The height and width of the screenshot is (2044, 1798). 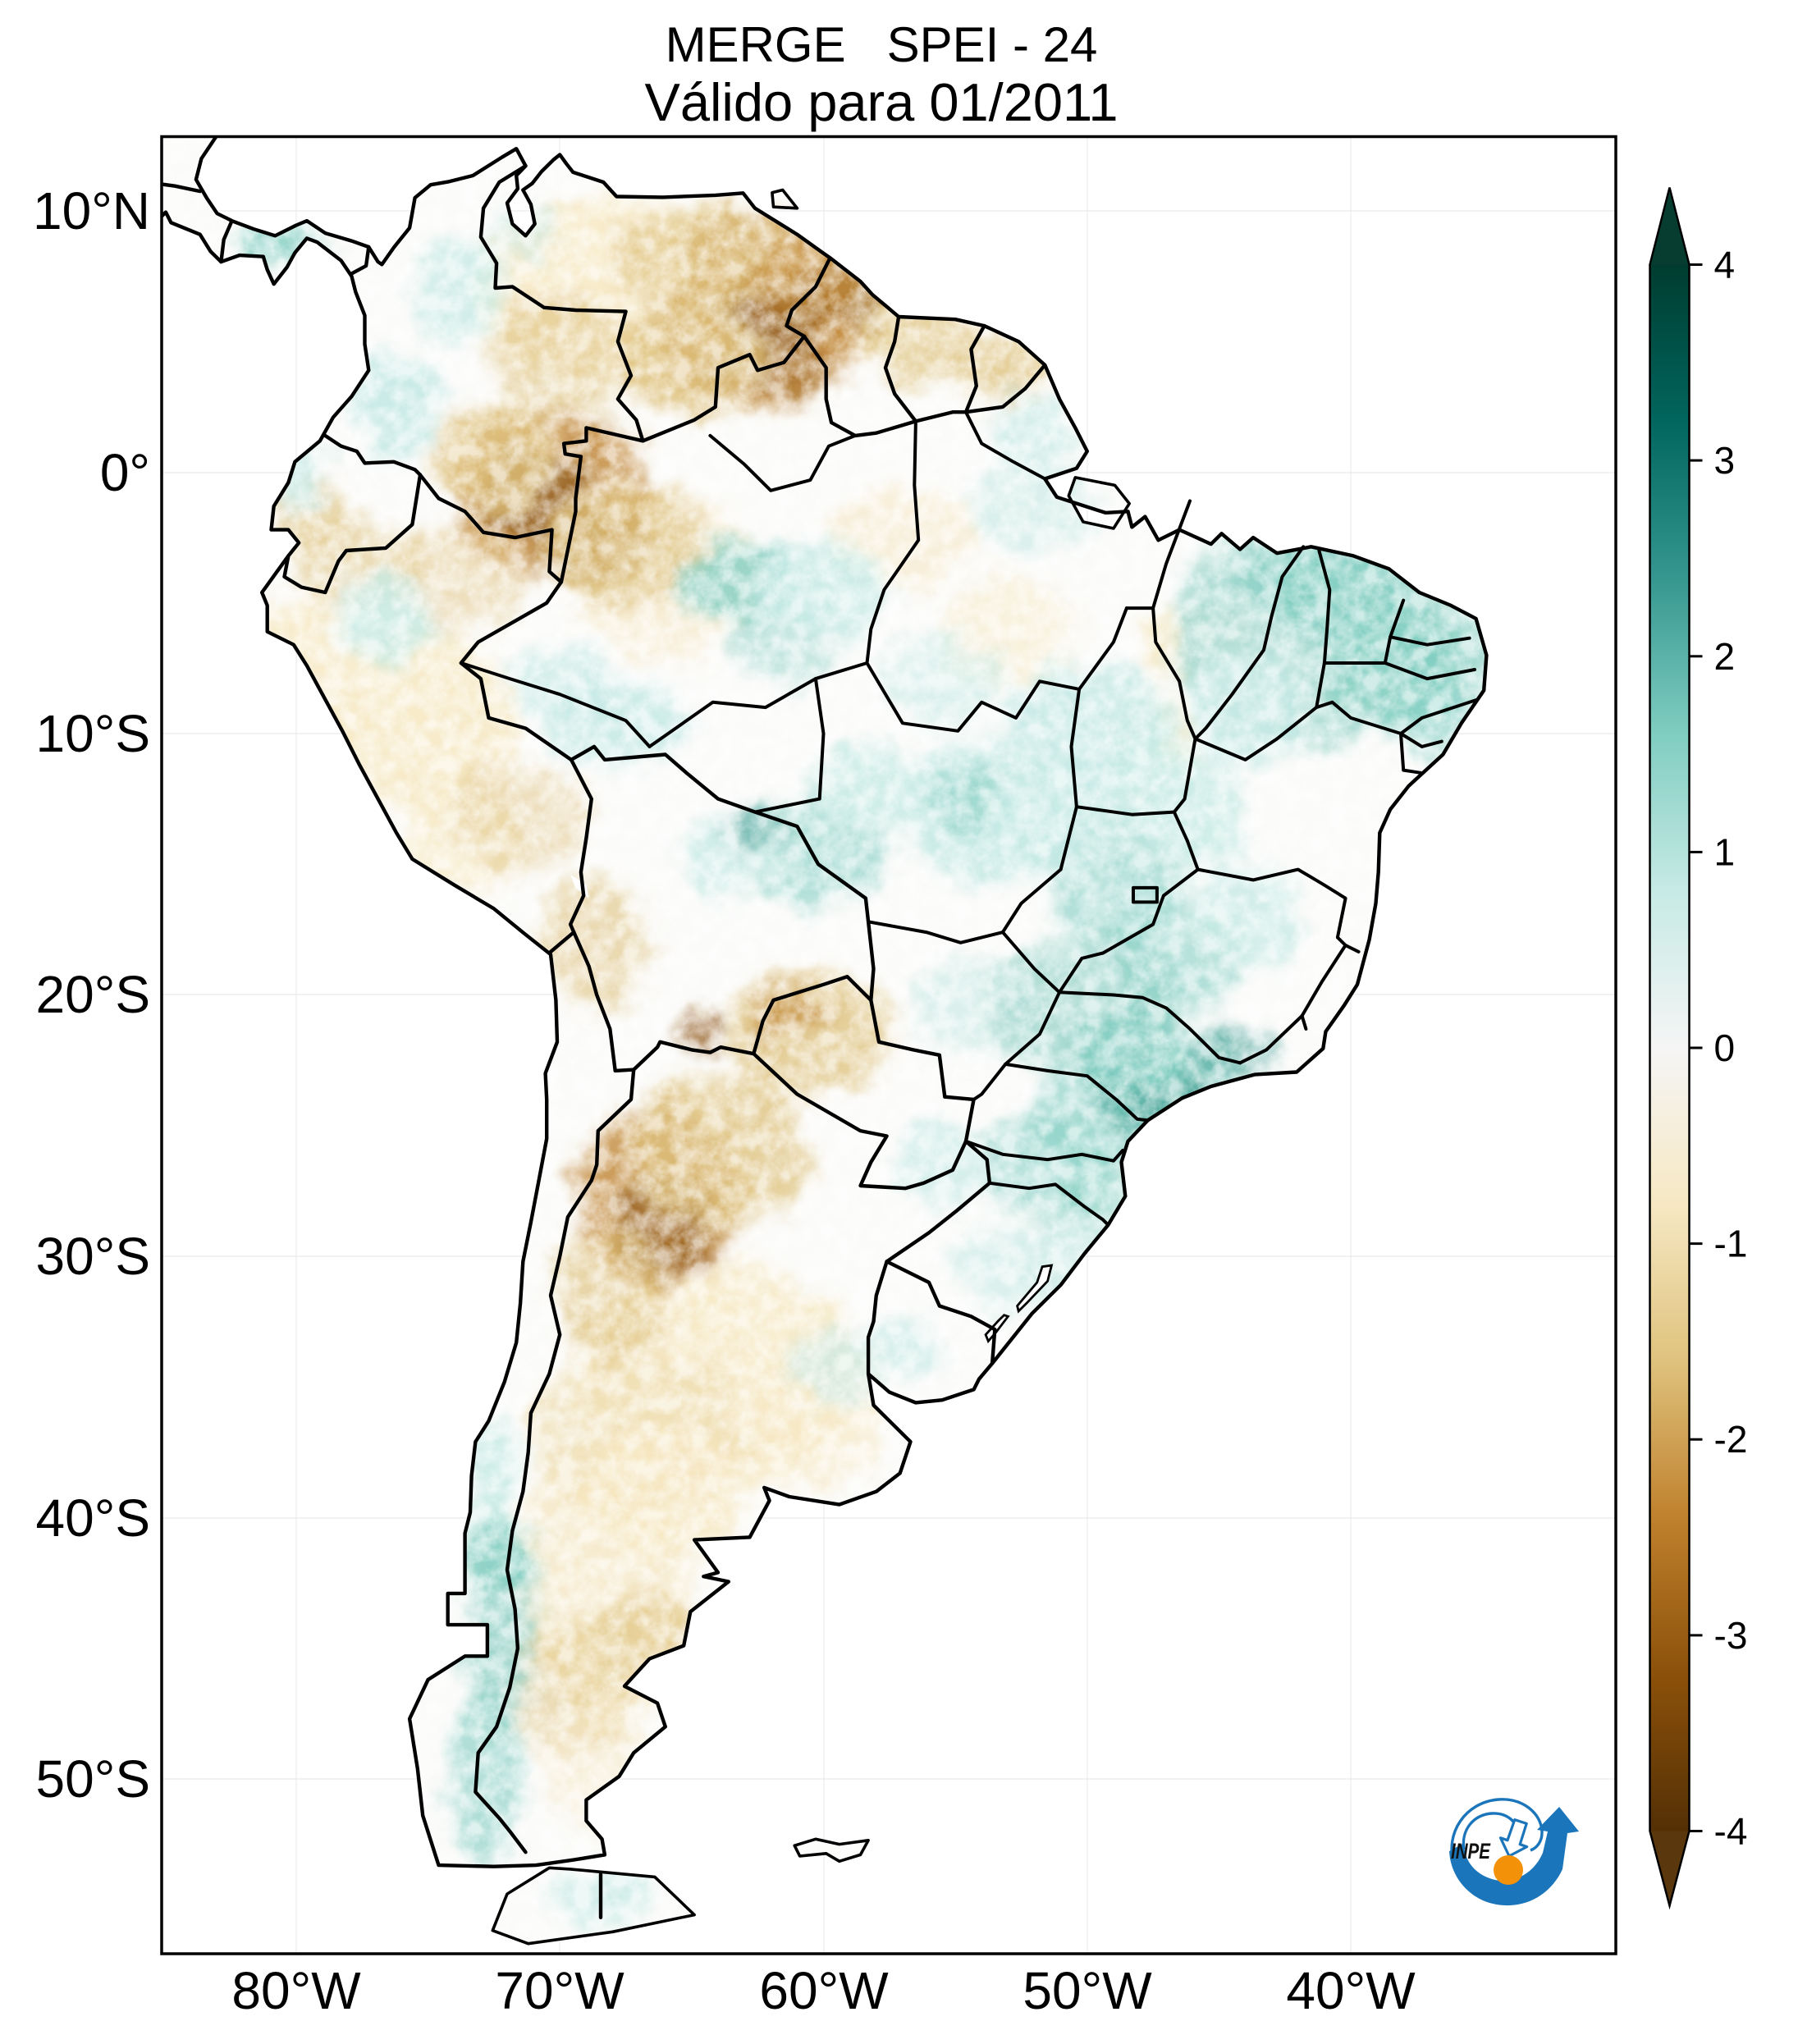 What do you see at coordinates (1725, 265) in the screenshot?
I see `svg-text: 4` at bounding box center [1725, 265].